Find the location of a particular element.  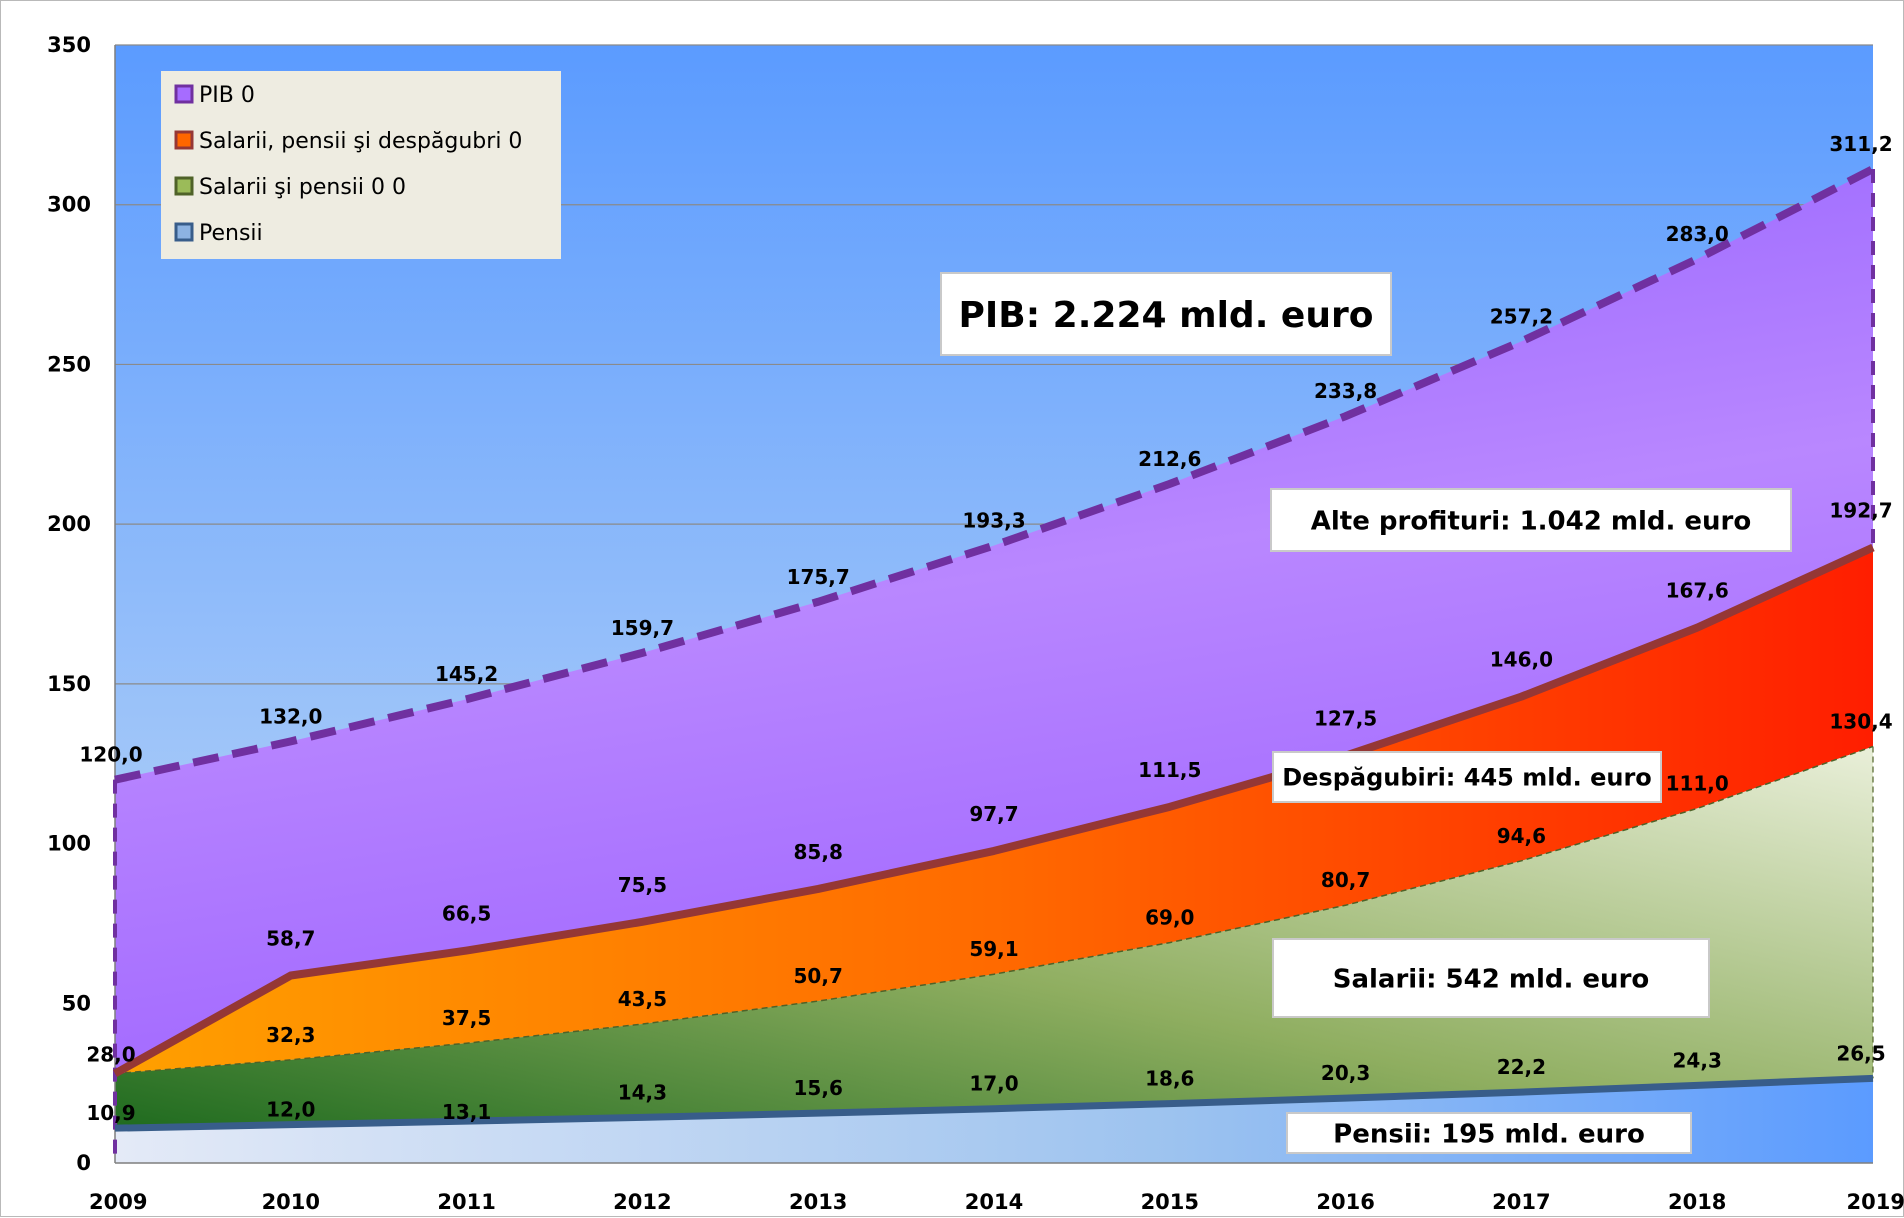

data-label: 85,8 is located at coordinates (818, 852).